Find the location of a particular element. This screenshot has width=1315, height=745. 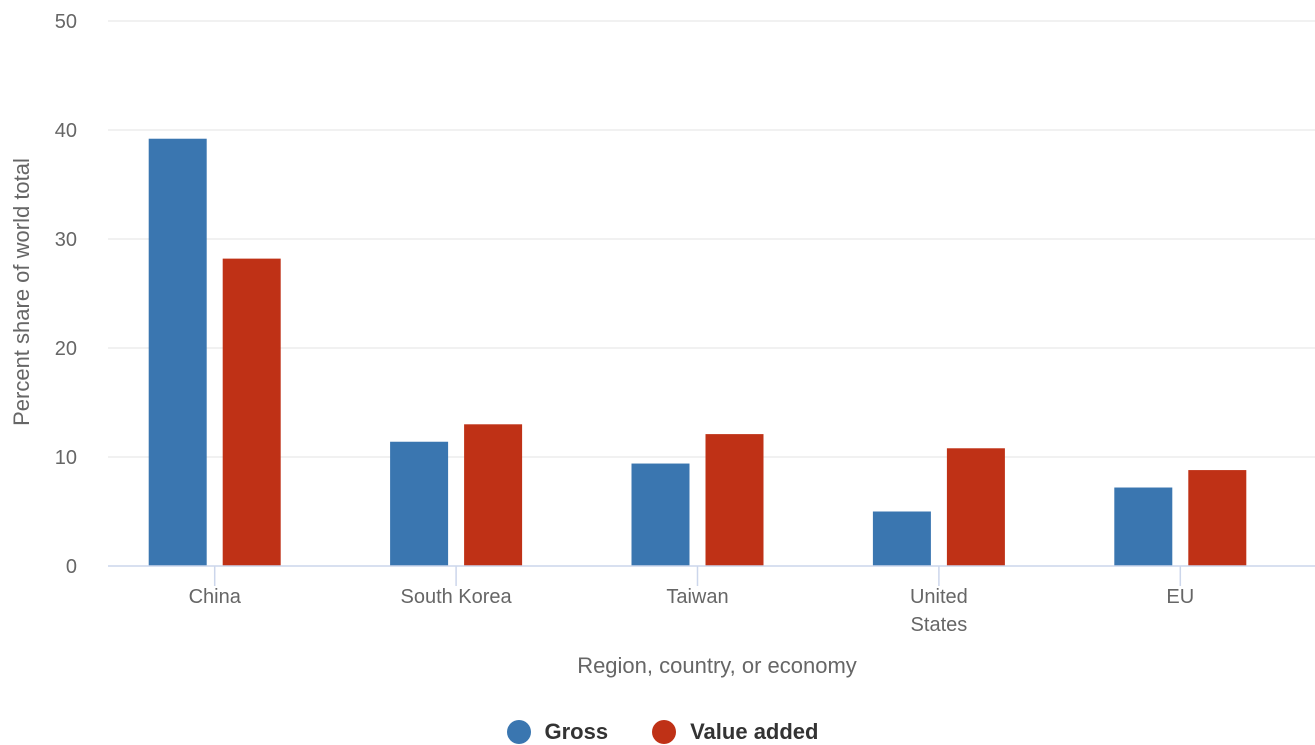

y-axis-title: Percent share of world total is located at coordinates (21, 292).